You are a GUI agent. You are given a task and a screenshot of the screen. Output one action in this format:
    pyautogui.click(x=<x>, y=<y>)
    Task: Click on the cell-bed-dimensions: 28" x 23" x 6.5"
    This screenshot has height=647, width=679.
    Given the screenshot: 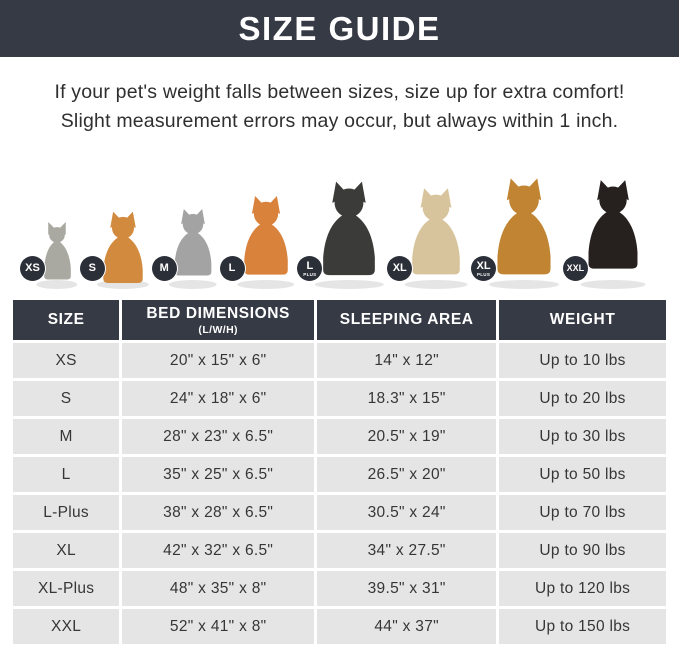 What is the action you would take?
    pyautogui.click(x=218, y=436)
    